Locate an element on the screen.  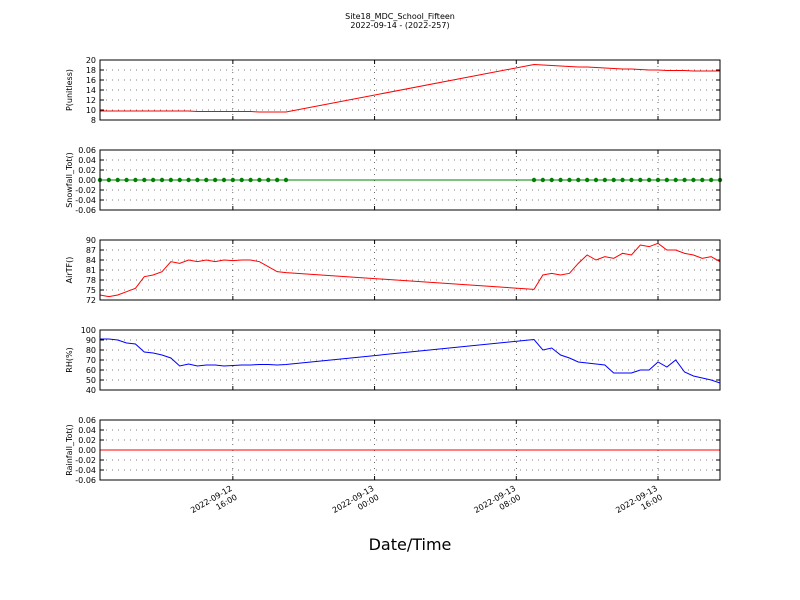
x-axis-label: Date/Time is located at coordinates (410, 544).